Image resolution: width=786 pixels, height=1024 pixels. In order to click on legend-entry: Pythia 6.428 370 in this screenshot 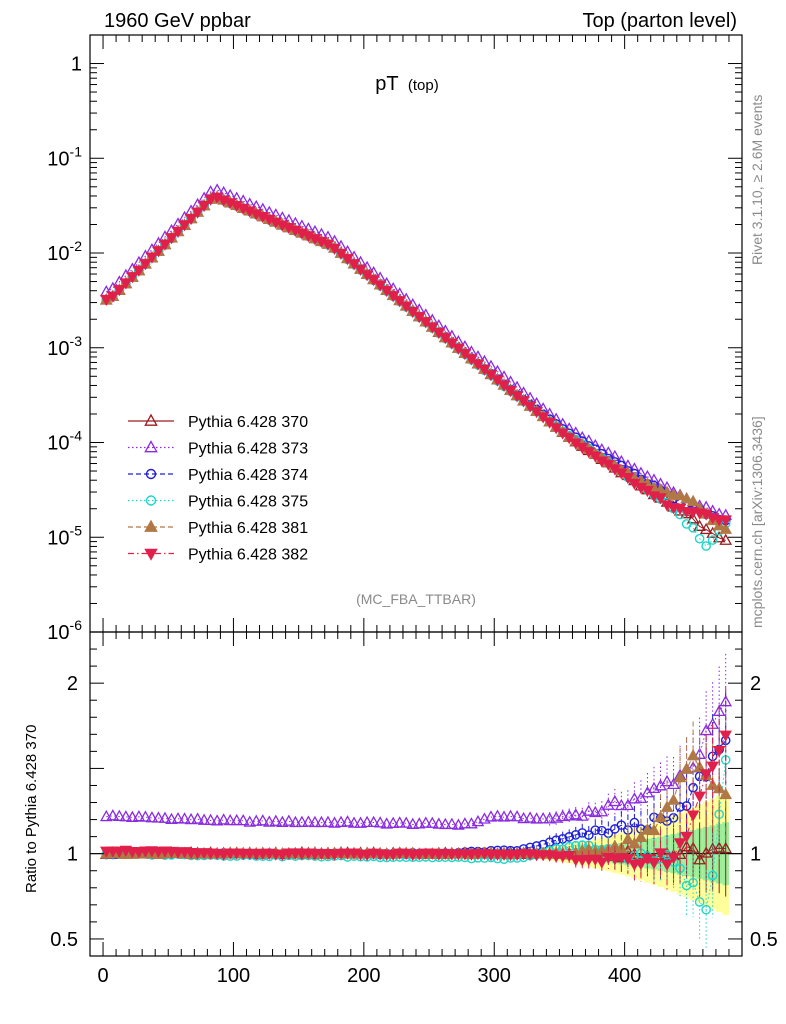, I will do `click(218, 422)`.